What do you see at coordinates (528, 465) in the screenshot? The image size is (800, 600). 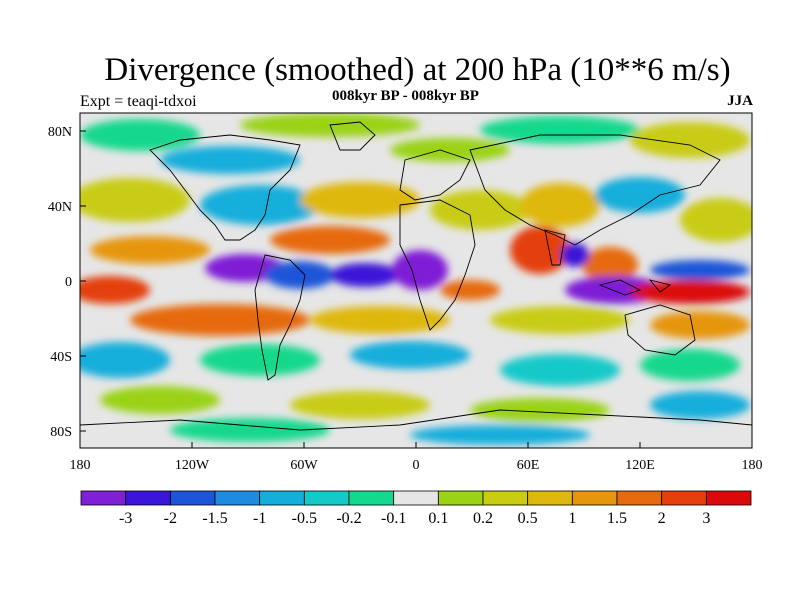 I see `x-tick-label: 60E` at bounding box center [528, 465].